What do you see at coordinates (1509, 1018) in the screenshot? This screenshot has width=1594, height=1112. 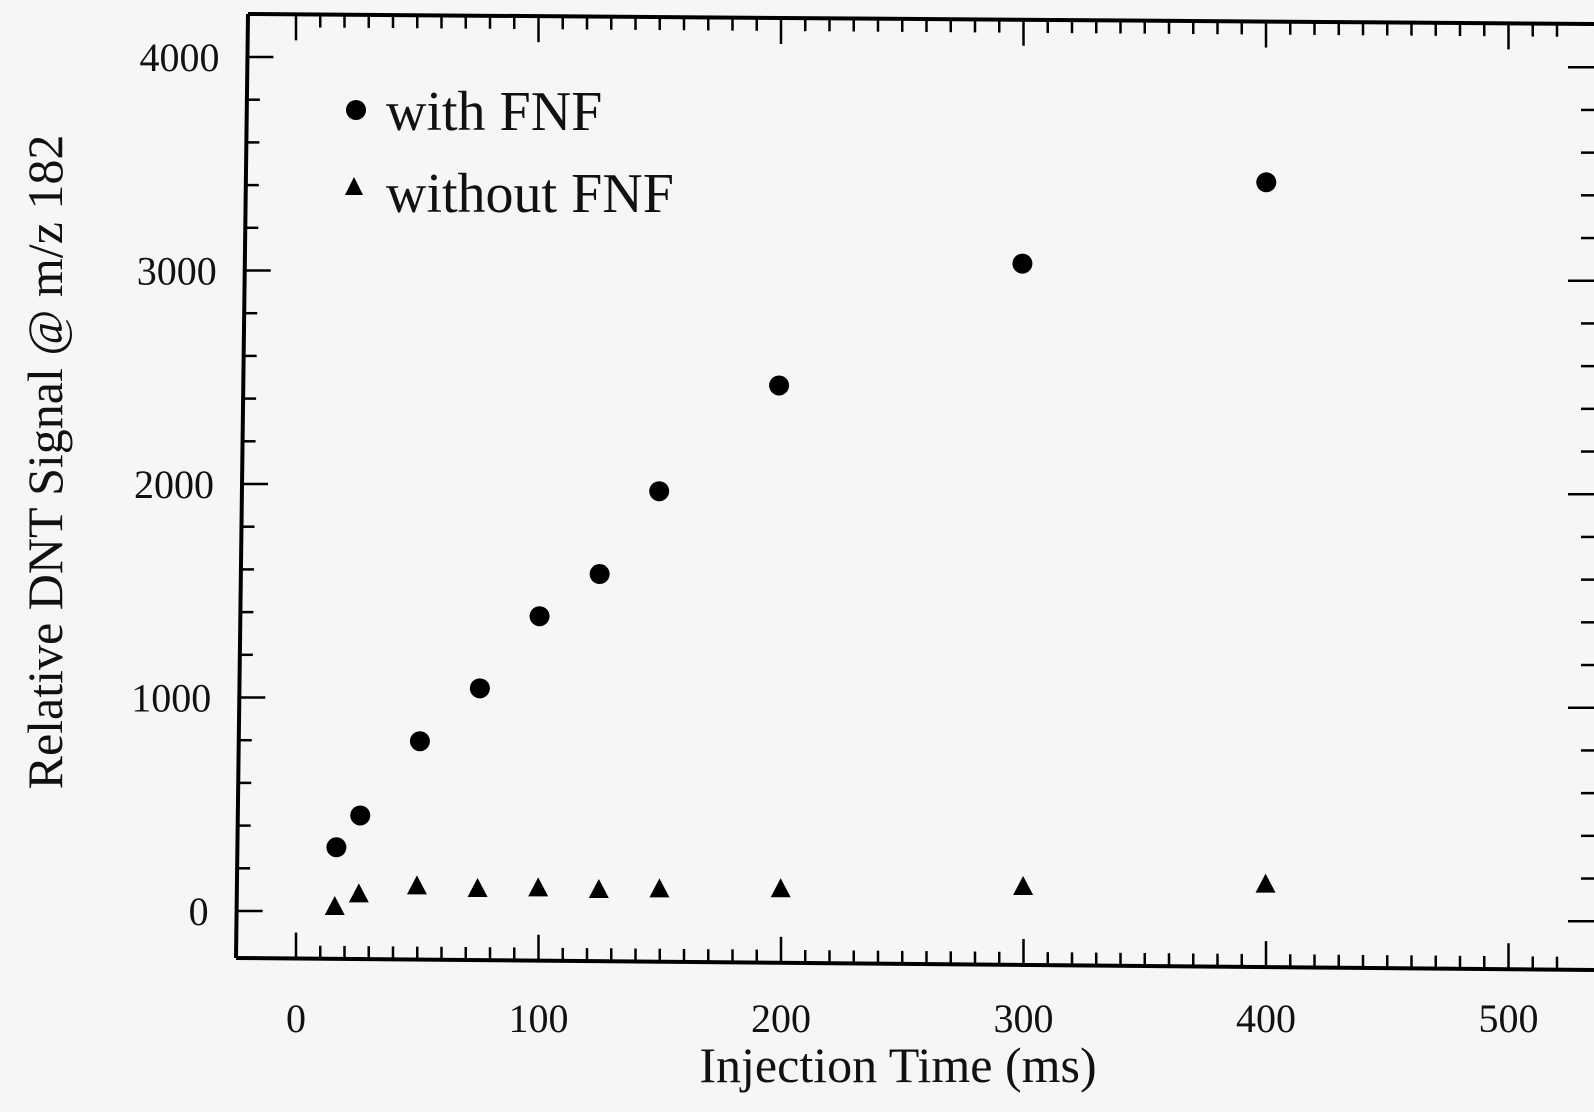 I see `x-tick-label: 500` at bounding box center [1509, 1018].